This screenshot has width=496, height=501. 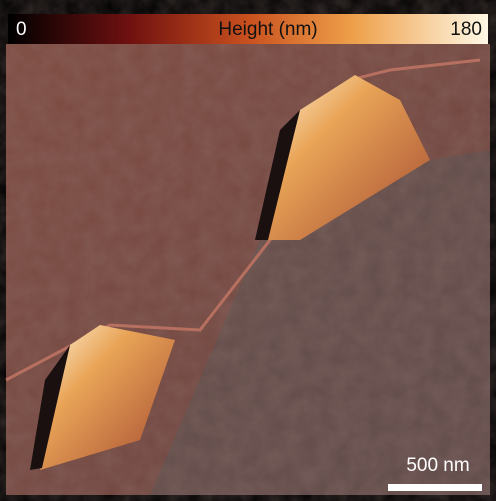 I want to click on colorbar-max: 180, so click(x=466, y=29).